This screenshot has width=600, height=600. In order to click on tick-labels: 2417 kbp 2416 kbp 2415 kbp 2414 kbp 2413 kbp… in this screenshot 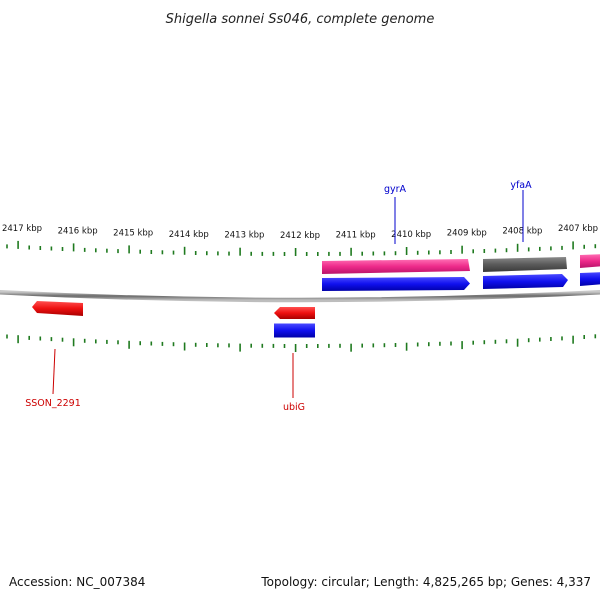, I will do `click(300, 232)`.